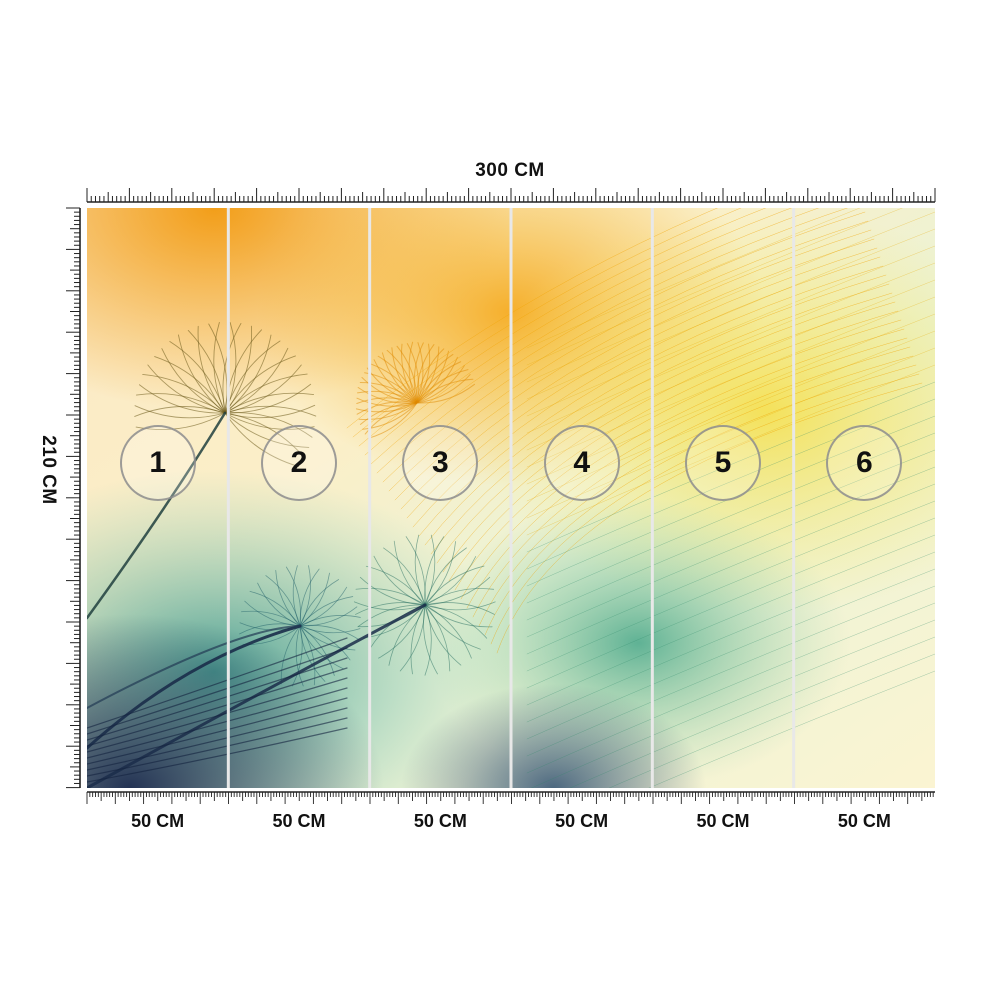  What do you see at coordinates (864, 463) in the screenshot?
I see `panel-number-6: 6` at bounding box center [864, 463].